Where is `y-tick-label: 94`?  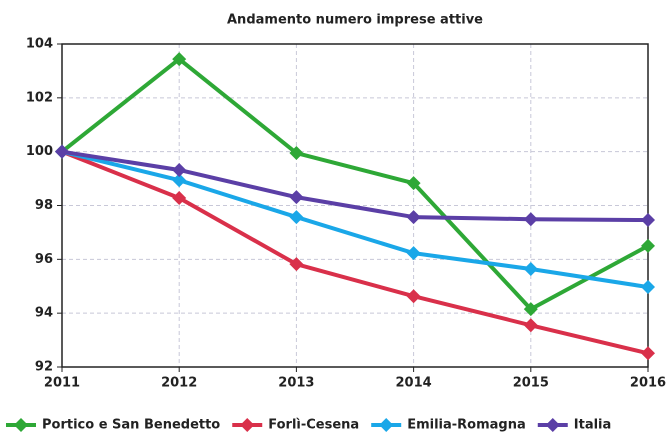
y-tick-label: 94 is located at coordinates (44, 313).